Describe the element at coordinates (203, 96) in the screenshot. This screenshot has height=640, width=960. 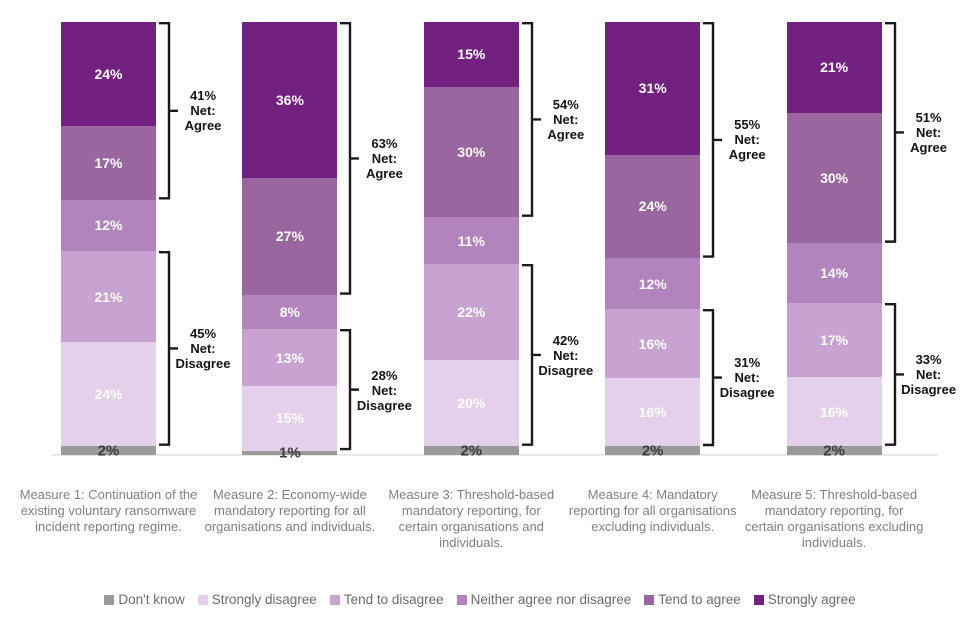
I see `net-agree-line: 41%` at that location.